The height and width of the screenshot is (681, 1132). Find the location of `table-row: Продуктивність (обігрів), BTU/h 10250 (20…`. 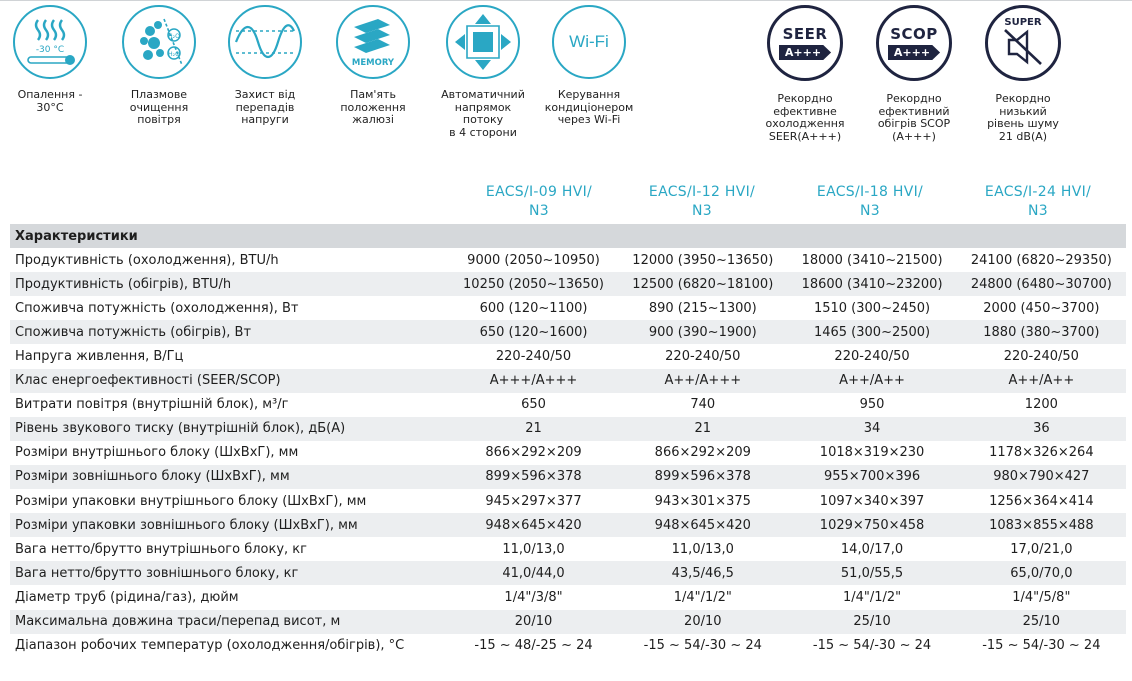

table-row: Продуктивність (обігрів), BTU/h 10250 (20… is located at coordinates (568, 284).